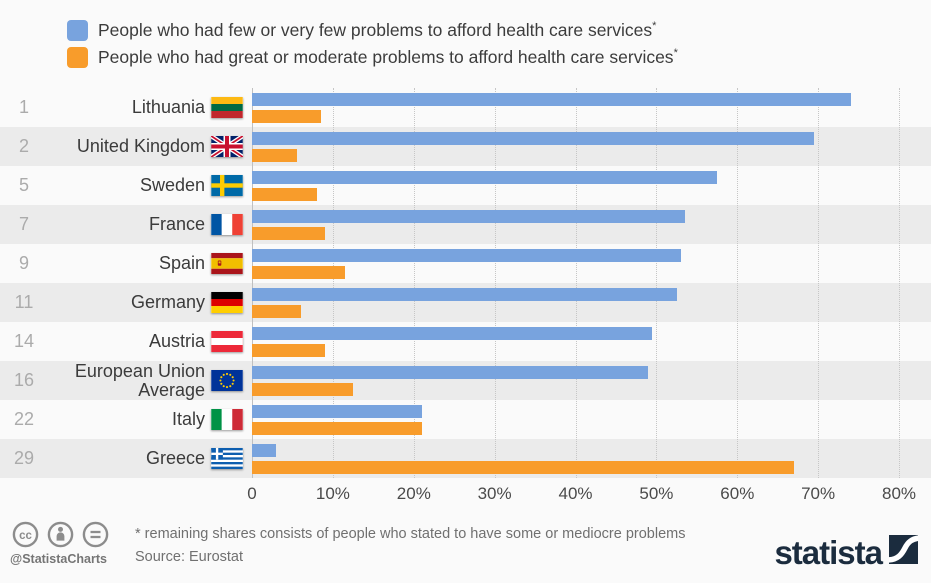 This screenshot has width=931, height=583. What do you see at coordinates (227, 185) in the screenshot?
I see `flag-sweden-icon` at bounding box center [227, 185].